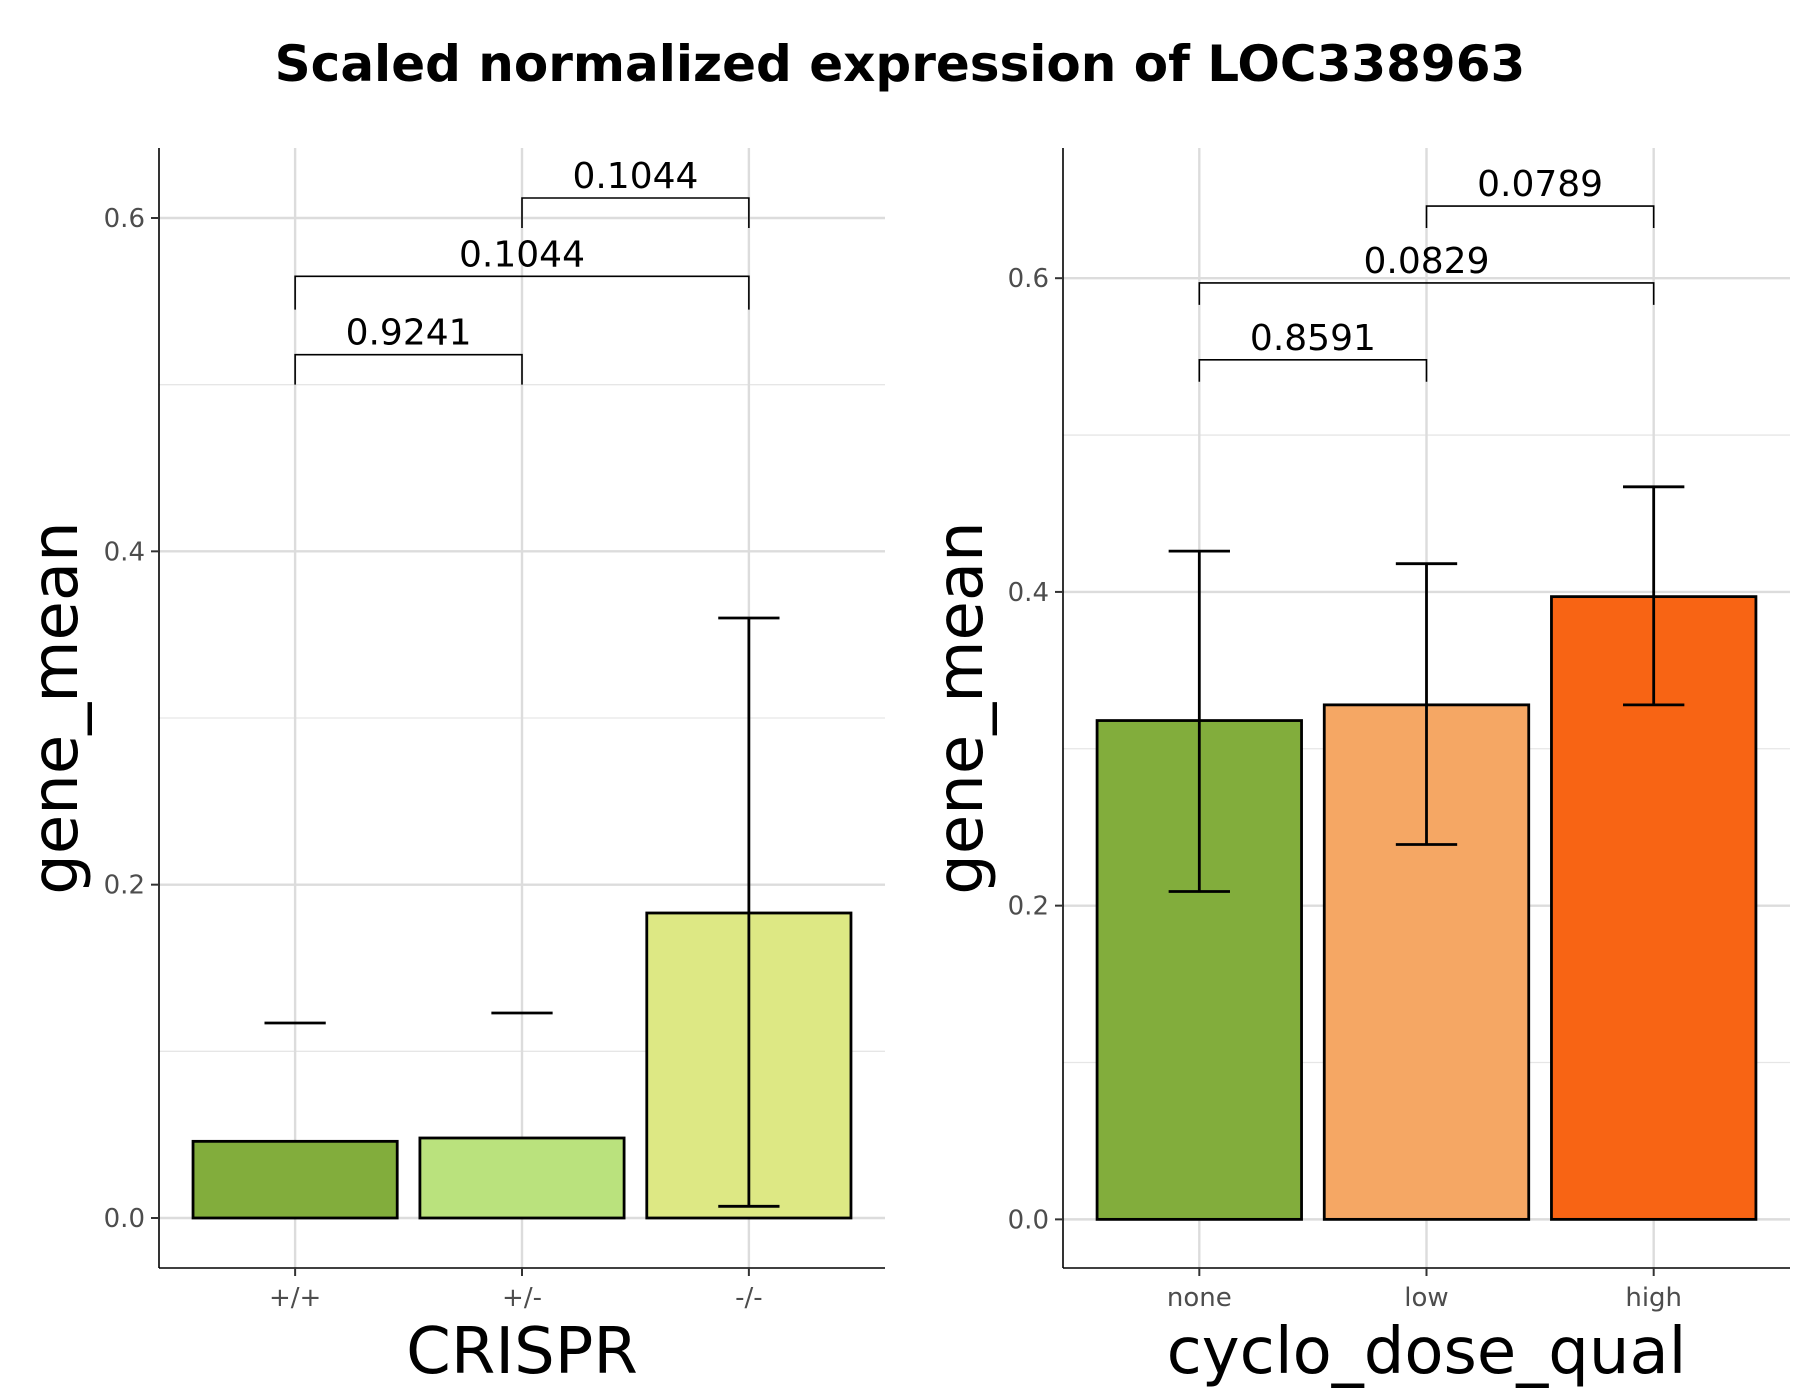 The height and width of the screenshot is (1400, 1800). I want to click on p-value-label: 0.0829, so click(1427, 261).